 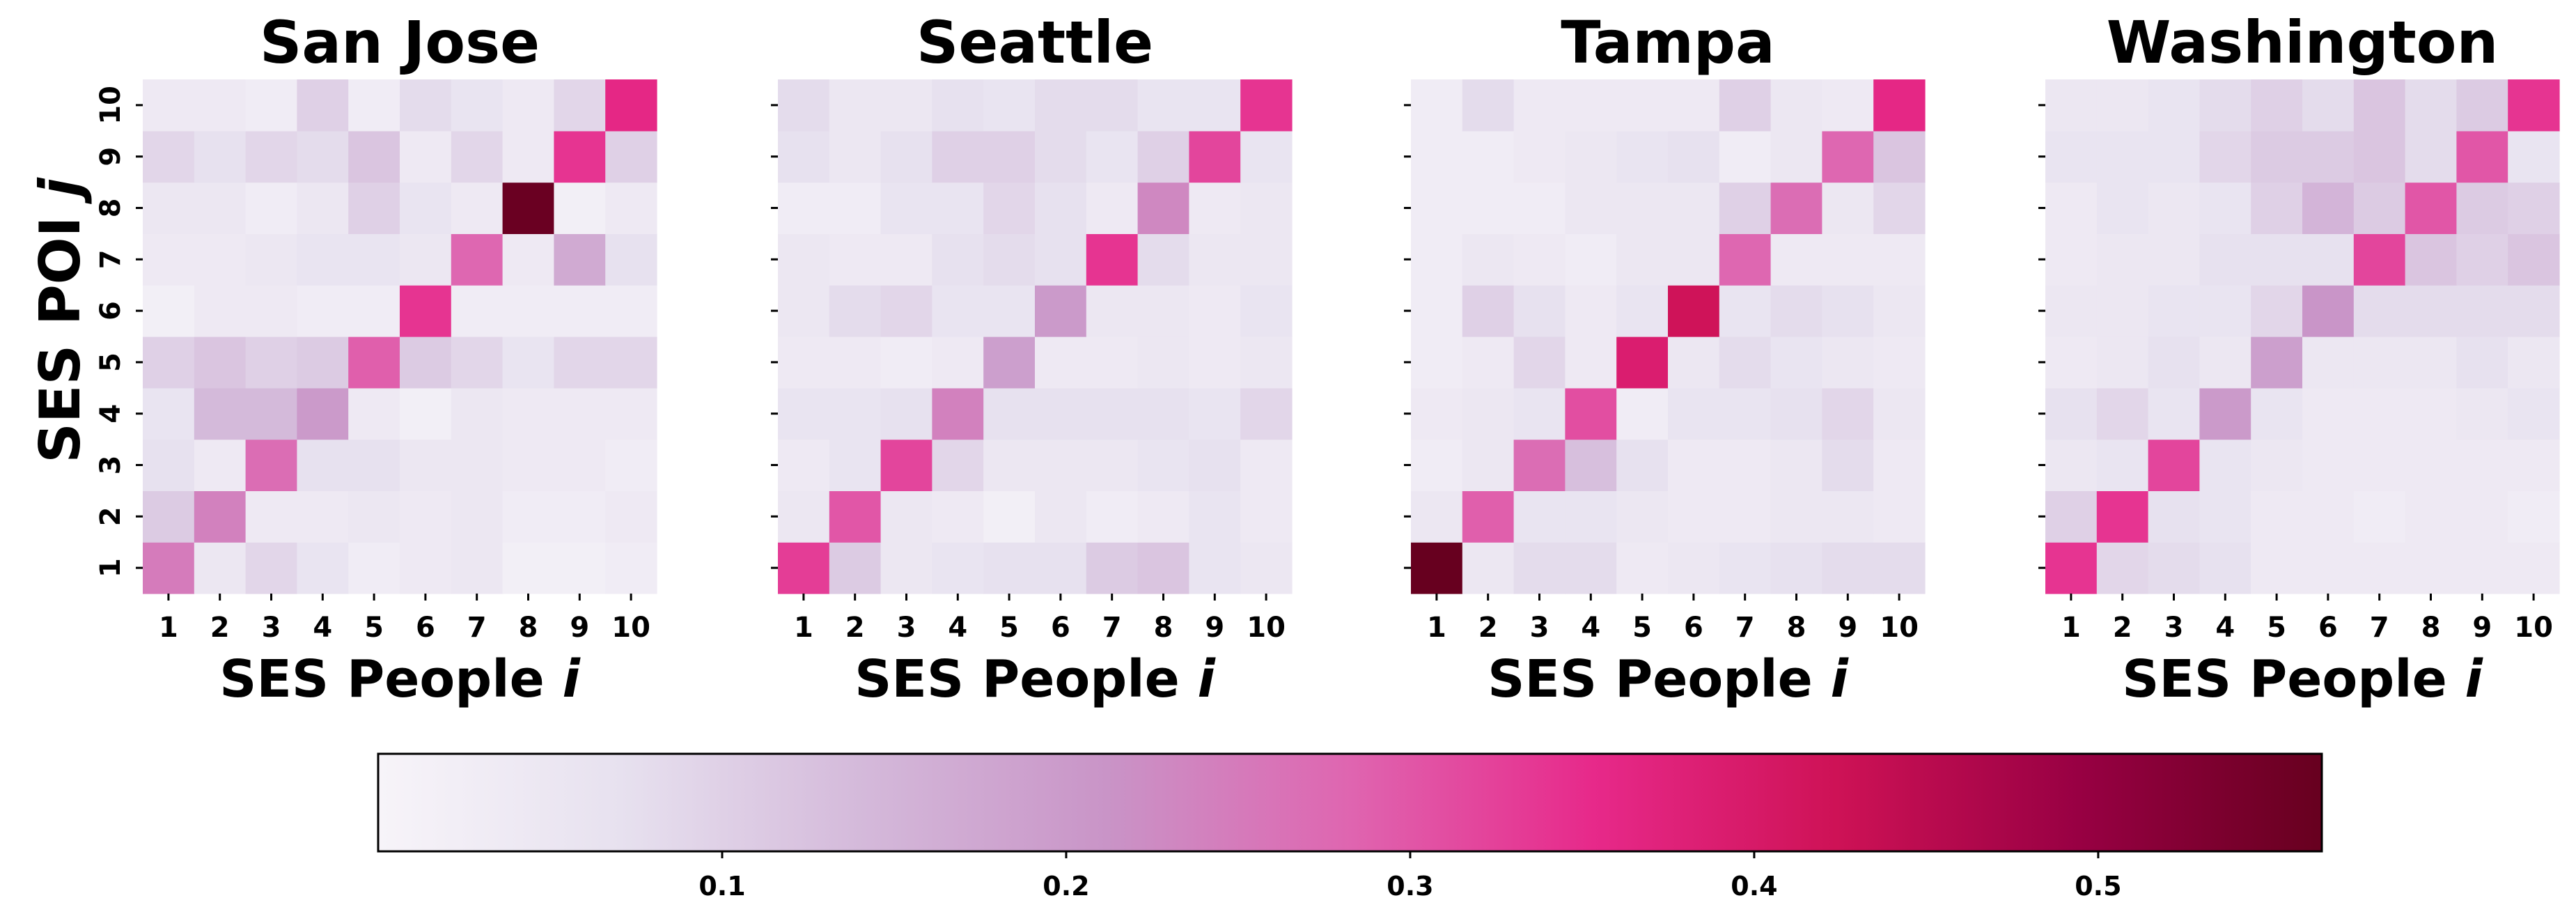 What do you see at coordinates (2293, 679) in the screenshot?
I see `x-axis-label-text: SES People` at bounding box center [2293, 679].